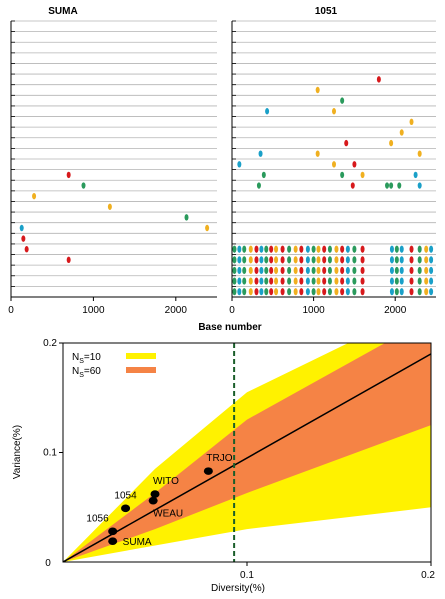 Image resolution: width=445 pixels, height=599 pixels. What do you see at coordinates (125, 495) in the screenshot?
I see `sample-point-label: 1054` at bounding box center [125, 495].